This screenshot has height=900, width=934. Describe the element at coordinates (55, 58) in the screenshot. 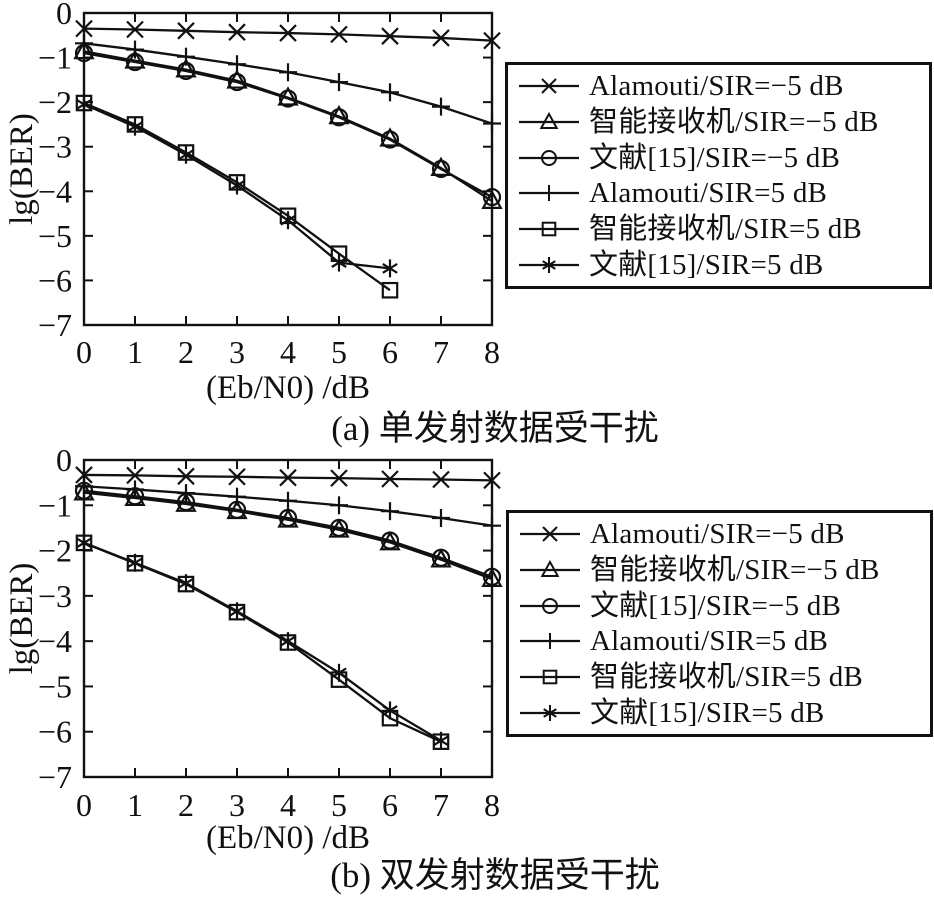

I see `y-tick-label: −1` at that location.